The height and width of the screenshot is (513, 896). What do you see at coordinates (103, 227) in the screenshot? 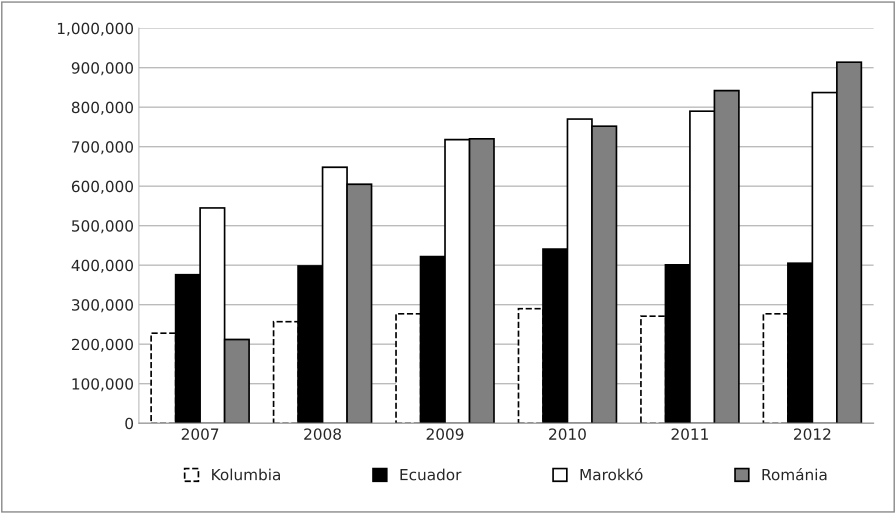
I see `y-tick-label: 500,000` at bounding box center [103, 227].